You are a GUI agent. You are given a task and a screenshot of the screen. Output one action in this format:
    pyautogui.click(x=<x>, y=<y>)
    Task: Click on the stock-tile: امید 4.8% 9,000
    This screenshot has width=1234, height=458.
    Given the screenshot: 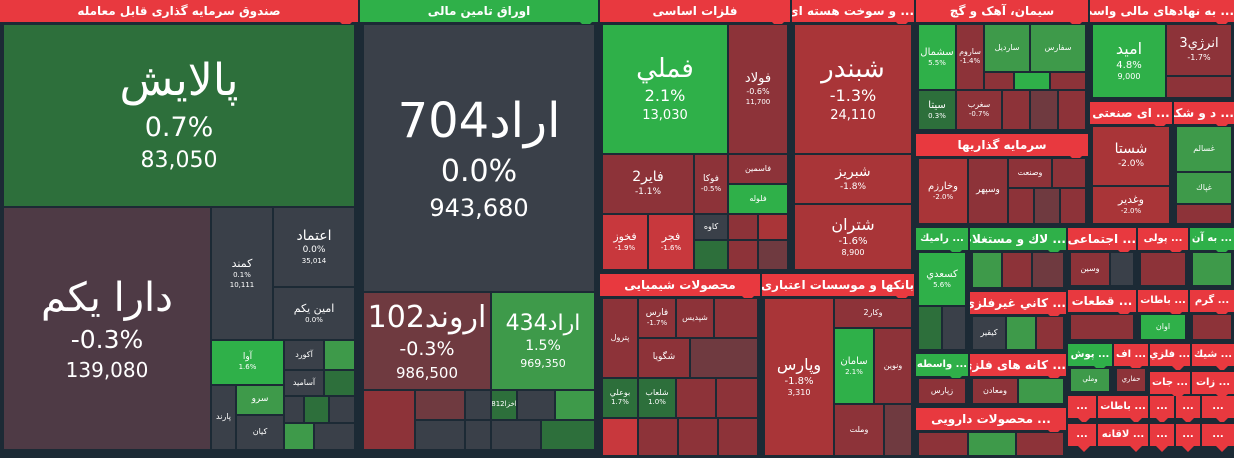 What is the action you would take?
    pyautogui.click(x=1129, y=61)
    